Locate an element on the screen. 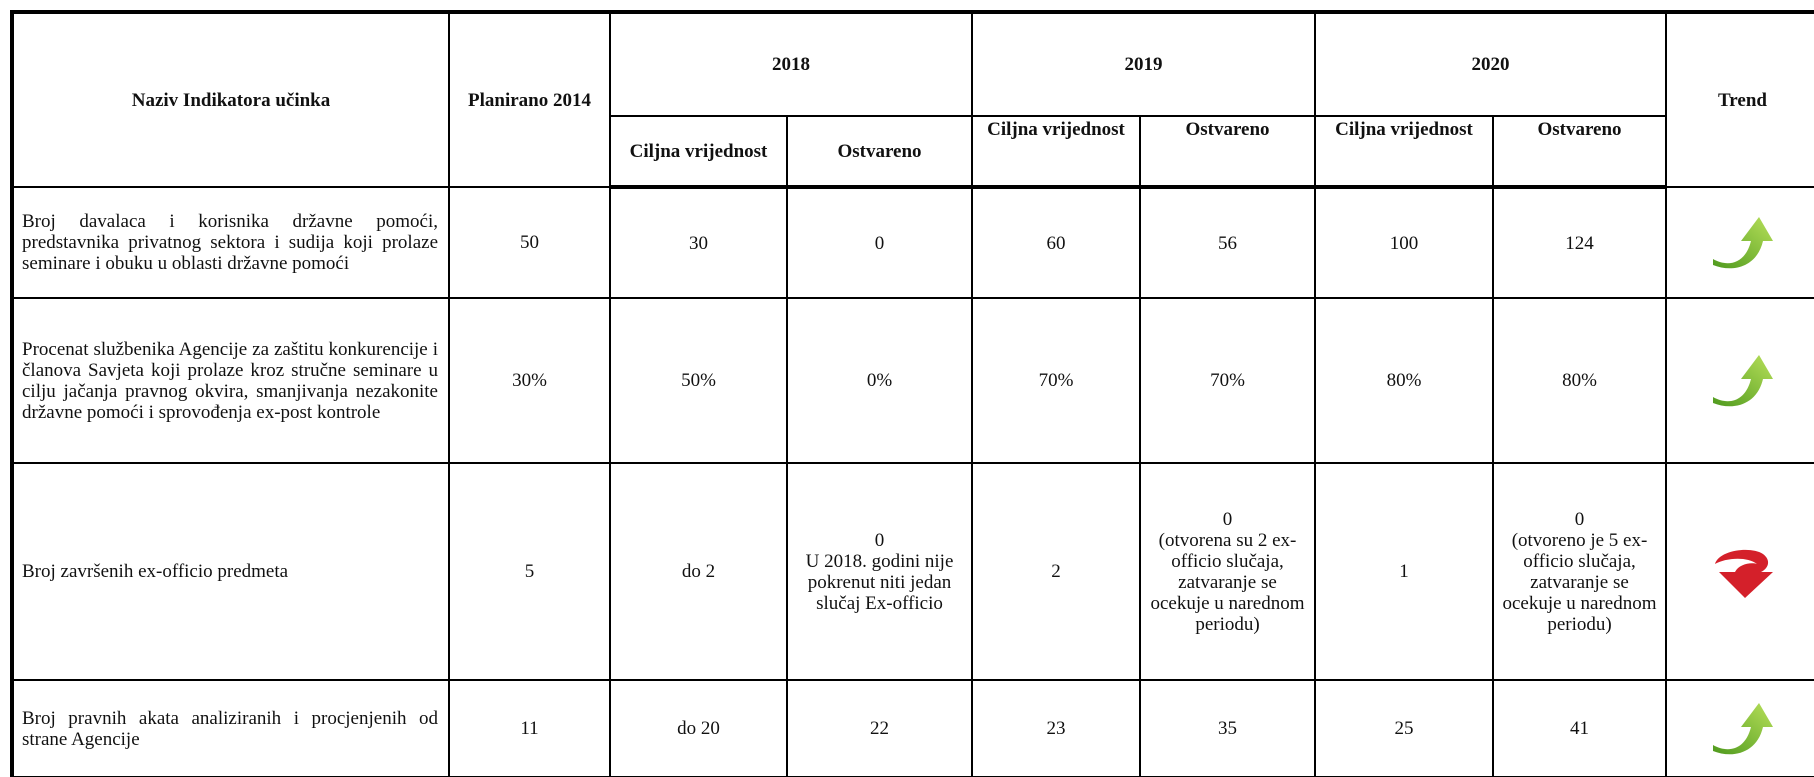  value-cell: 0 is located at coordinates (879, 242).